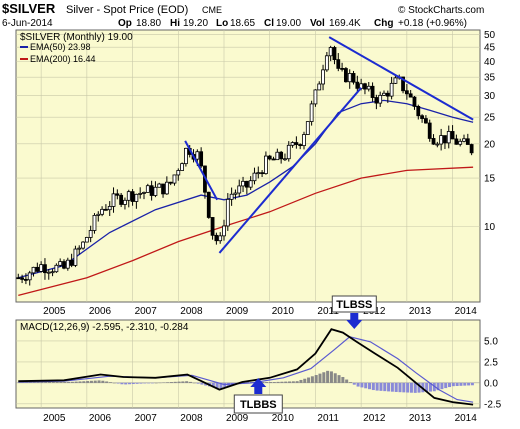 This screenshot has width=520, height=429. What do you see at coordinates (490, 78) in the screenshot?
I see `price-tick-label: 35` at bounding box center [490, 78].